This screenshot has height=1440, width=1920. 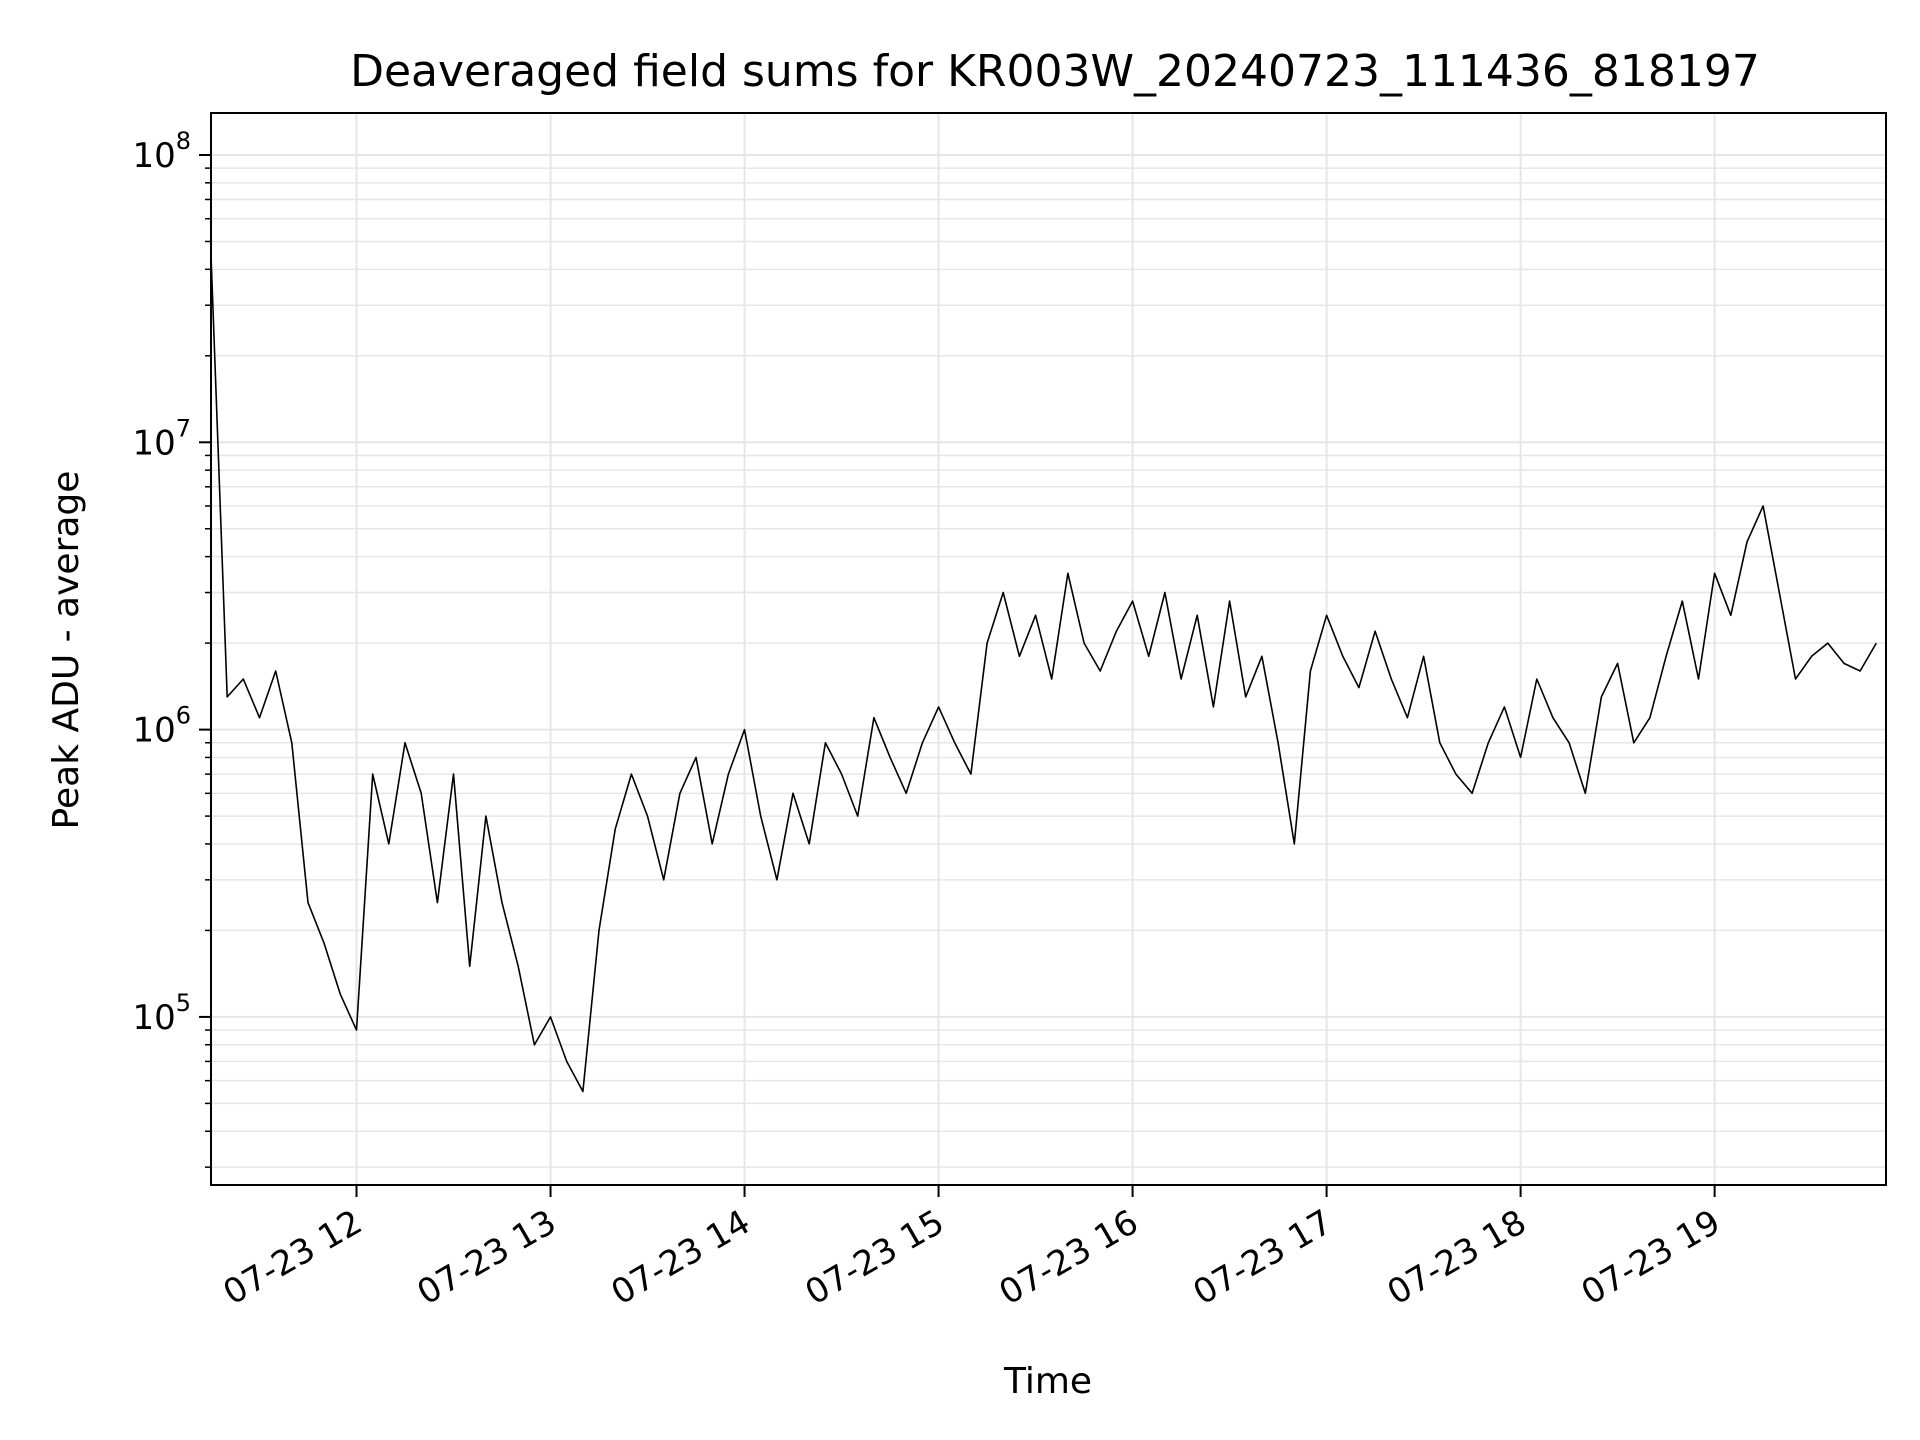 I want to click on y-tick-label: 10⁷, so click(x=161, y=438).